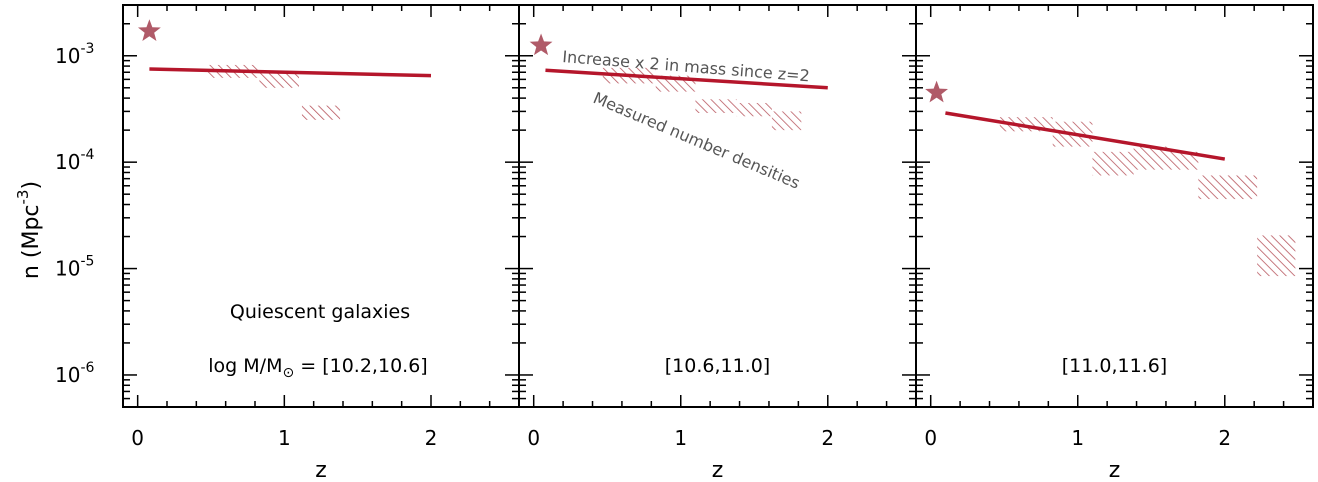 The width and height of the screenshot is (1318, 482). Describe the element at coordinates (320, 312) in the screenshot. I see `panel-title: Quiescent galaxies` at that location.